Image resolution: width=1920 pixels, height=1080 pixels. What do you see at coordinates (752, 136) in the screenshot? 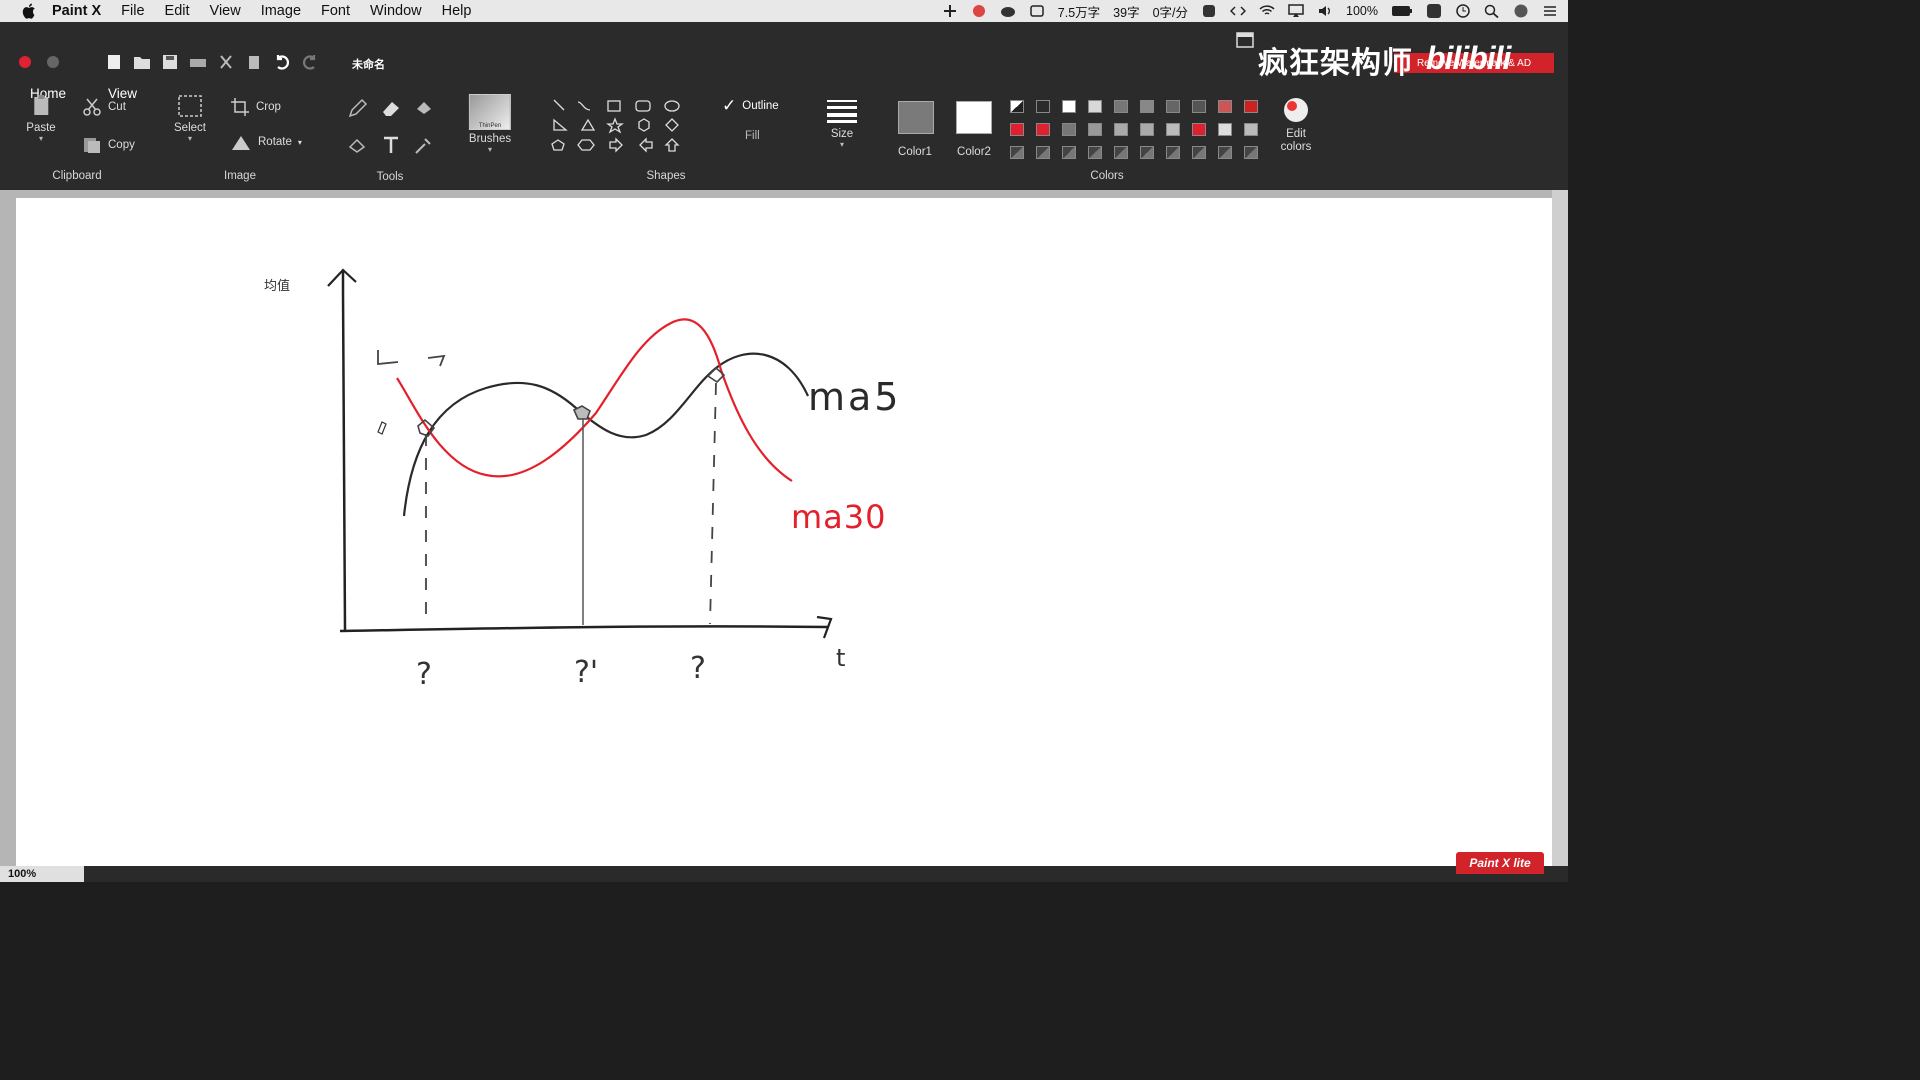
I see `fill-button: Fill` at bounding box center [752, 136].